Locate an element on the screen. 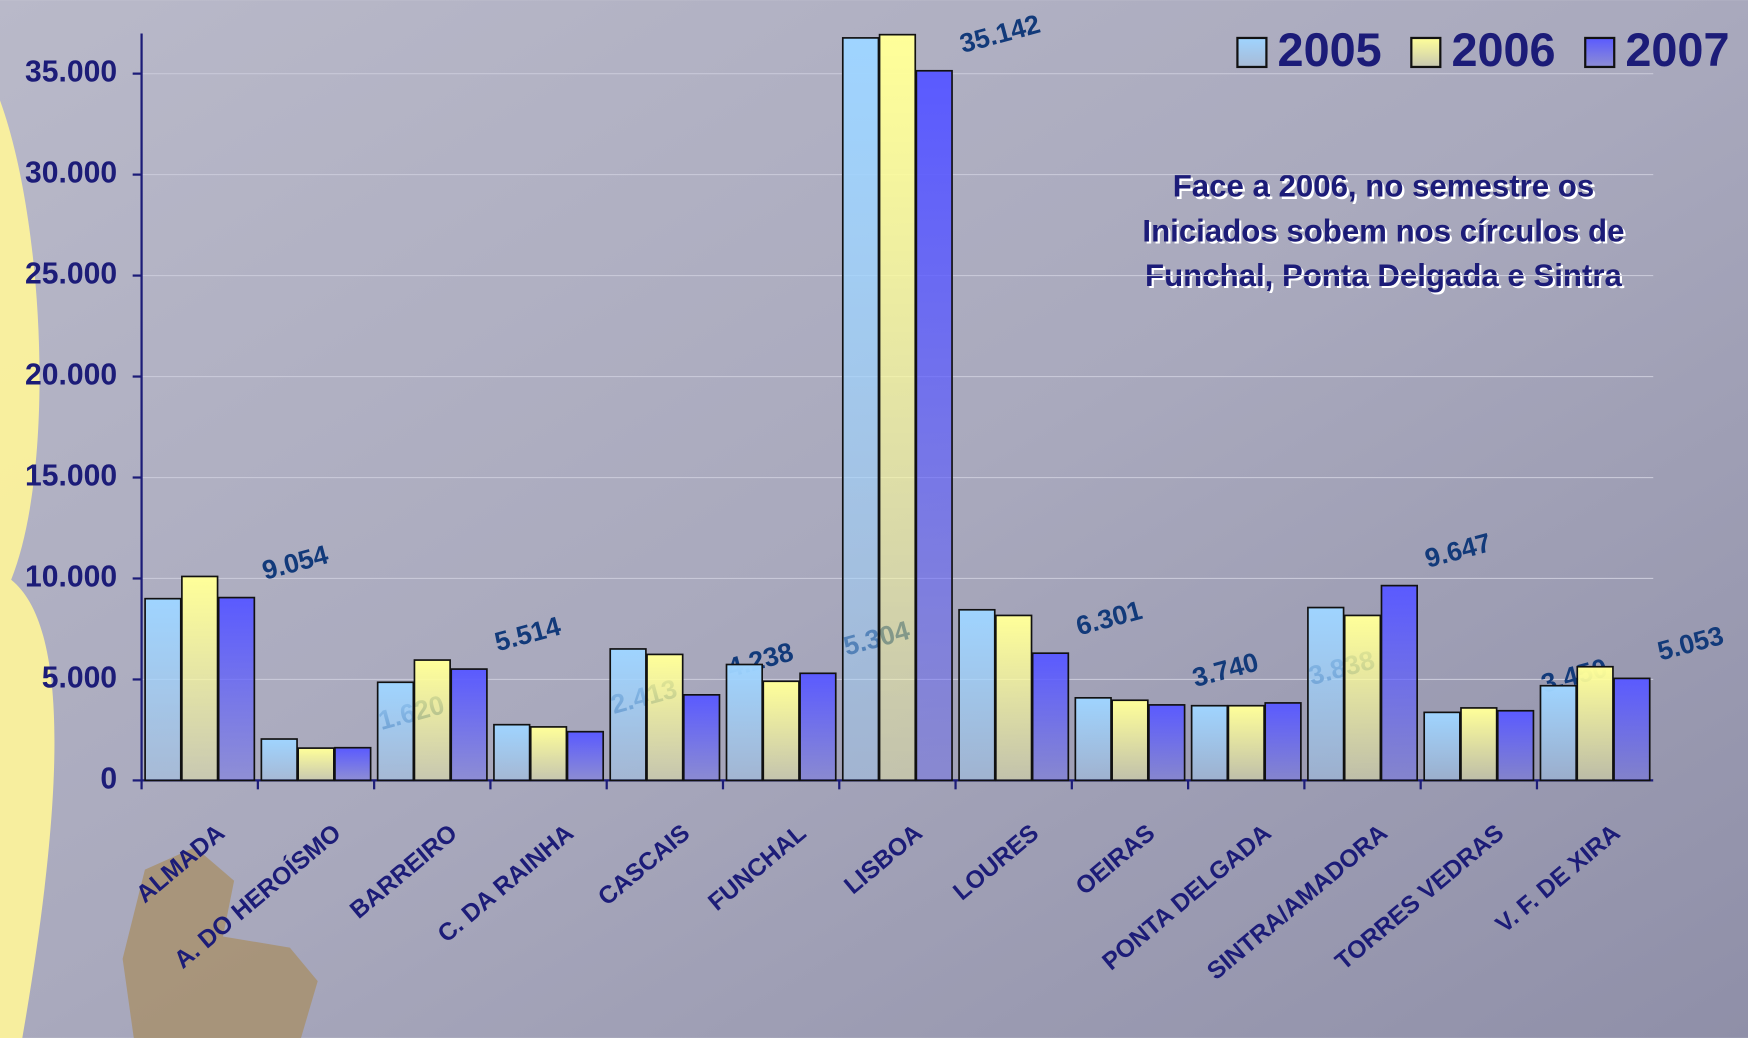  decoration is located at coordinates (27, 569).